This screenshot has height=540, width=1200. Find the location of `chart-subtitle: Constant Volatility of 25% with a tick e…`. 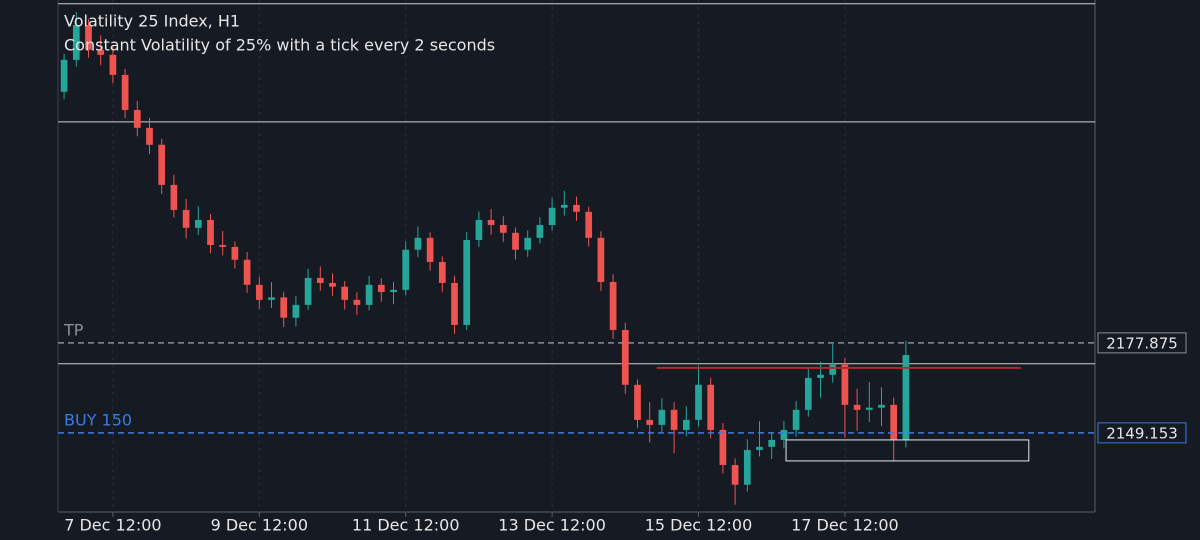

chart-subtitle: Constant Volatility of 25% with a tick e… is located at coordinates (279, 45).